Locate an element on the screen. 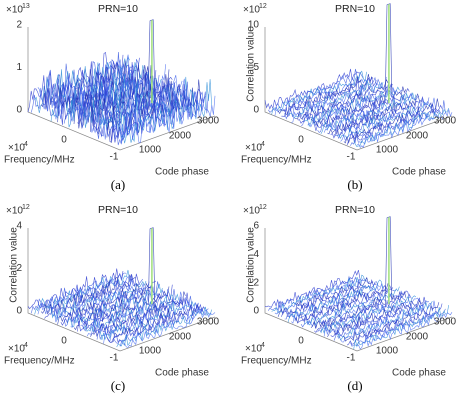  z-tick-label: 6 is located at coordinates (256, 226).